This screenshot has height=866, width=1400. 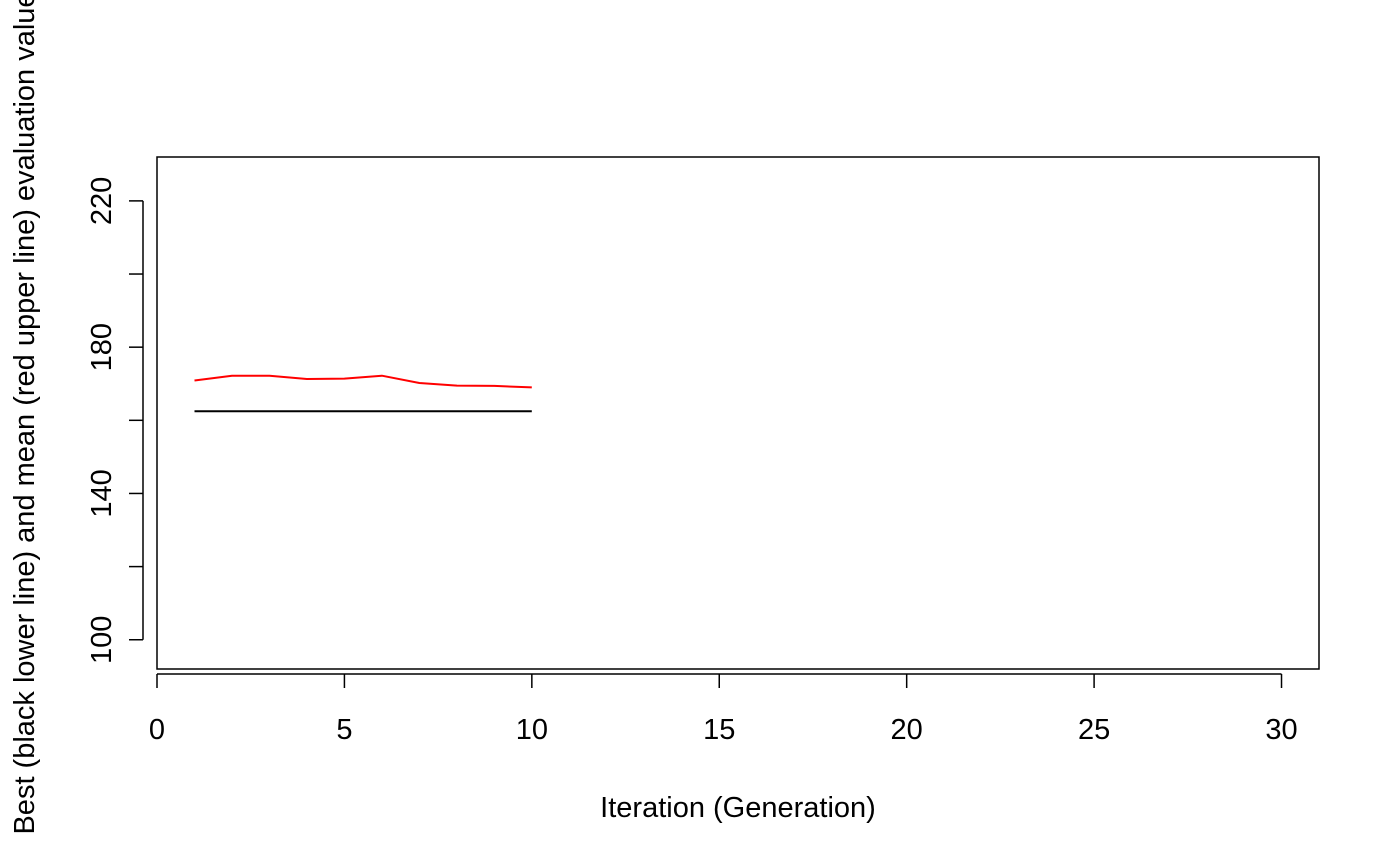 What do you see at coordinates (363, 393) in the screenshot?
I see `series-layer` at bounding box center [363, 393].